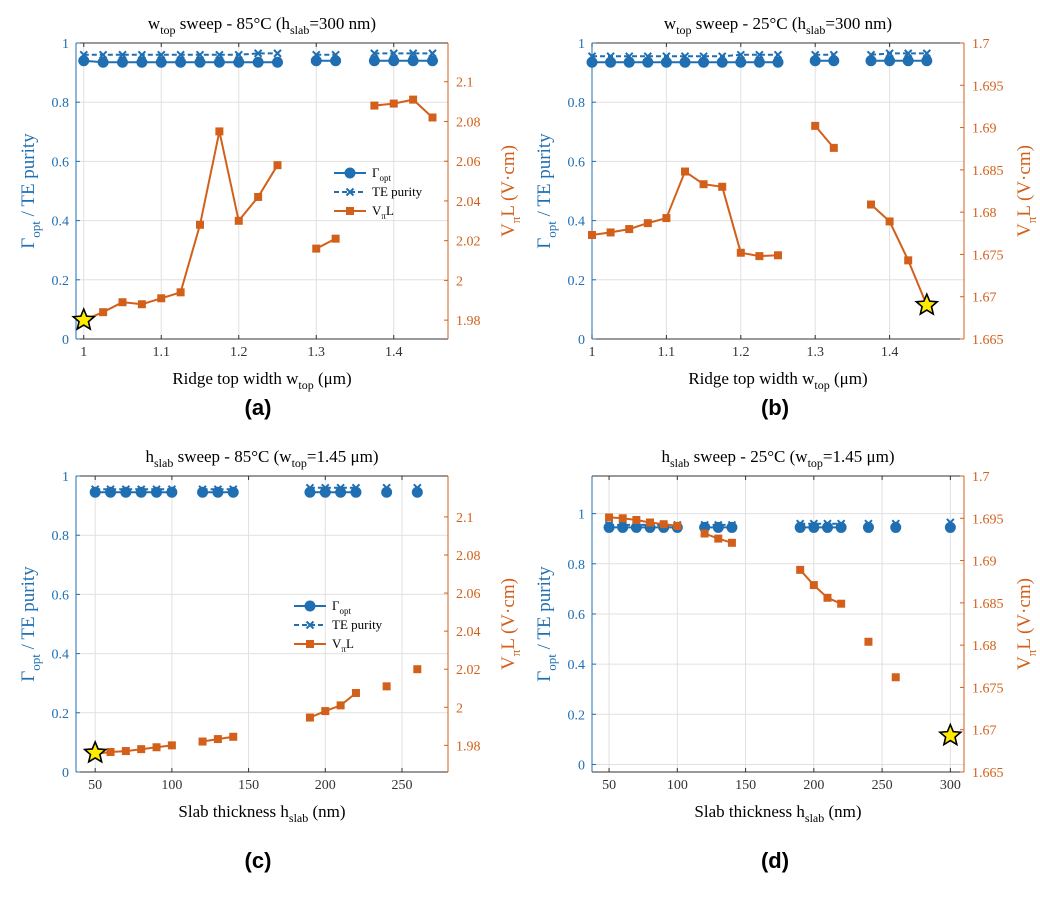  Describe the element at coordinates (981, 477) in the screenshot. I see `y-right-tick-label: 1.7` at that location.